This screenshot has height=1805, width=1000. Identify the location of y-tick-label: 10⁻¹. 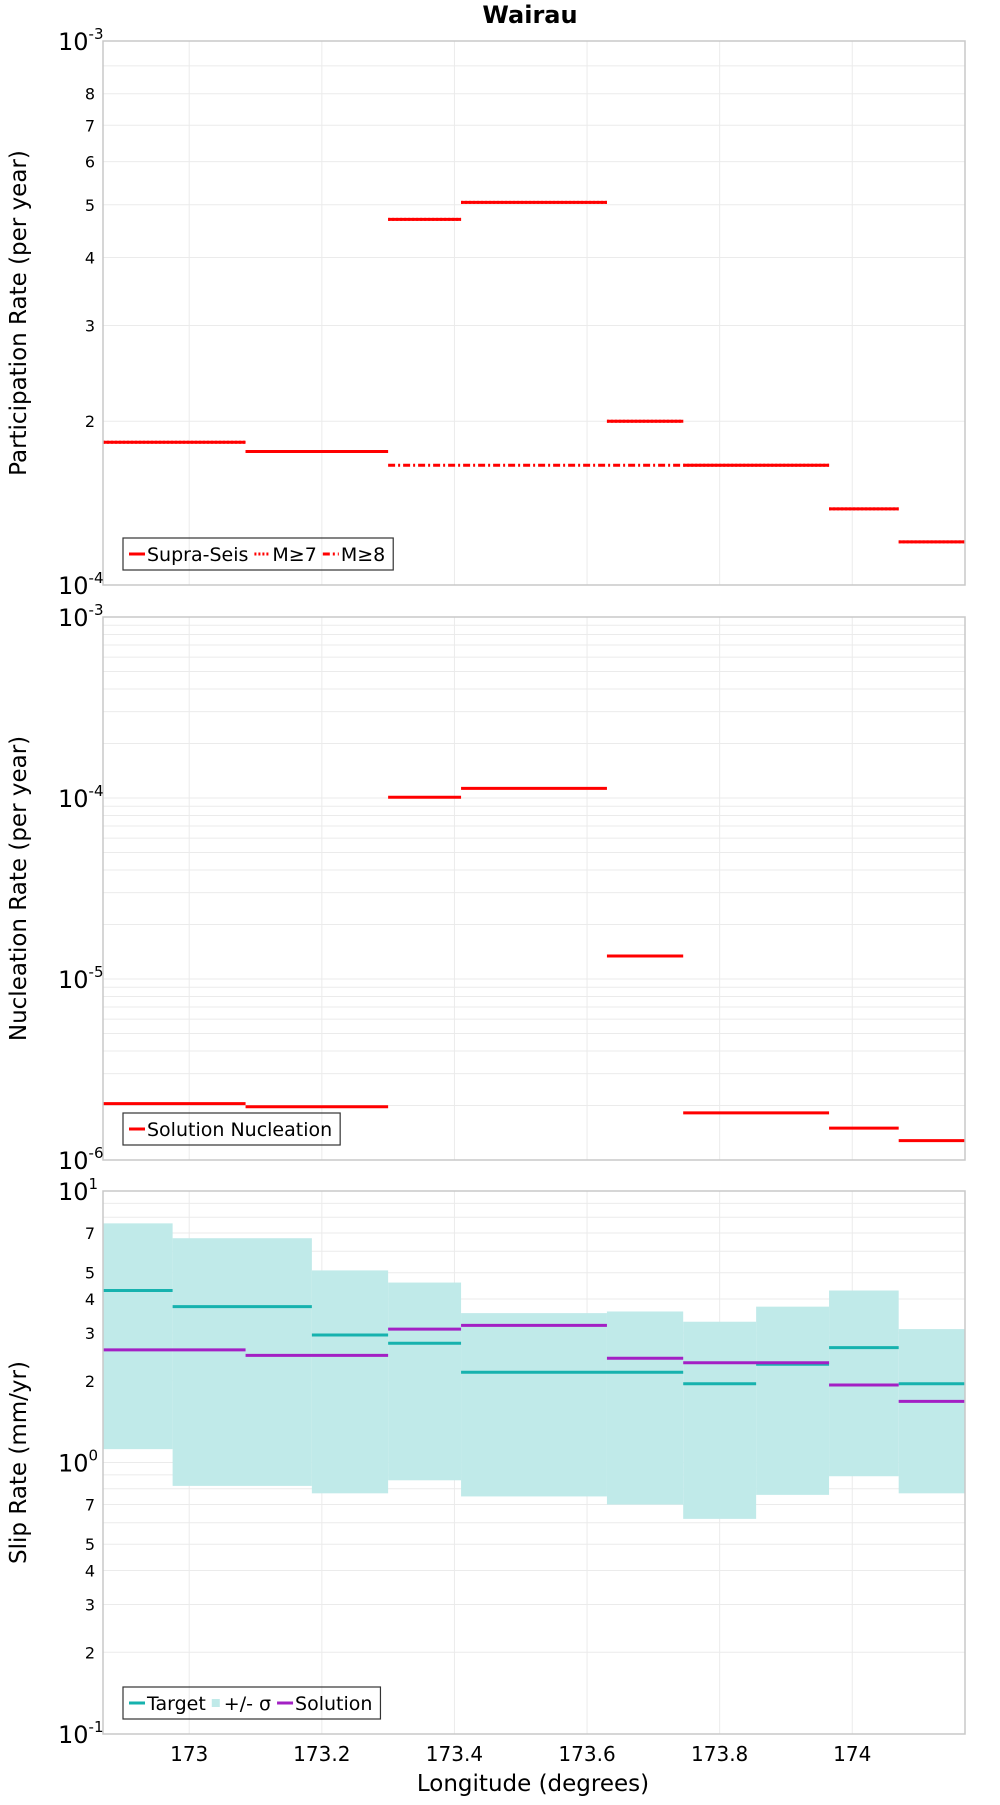
(81, 1733).